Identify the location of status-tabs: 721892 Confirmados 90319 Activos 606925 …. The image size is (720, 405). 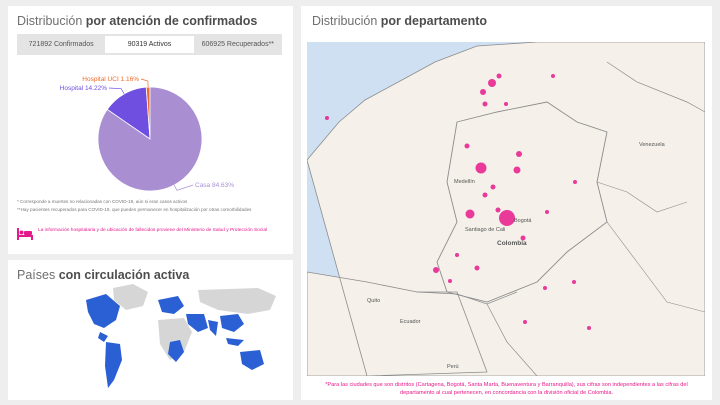
(149, 44).